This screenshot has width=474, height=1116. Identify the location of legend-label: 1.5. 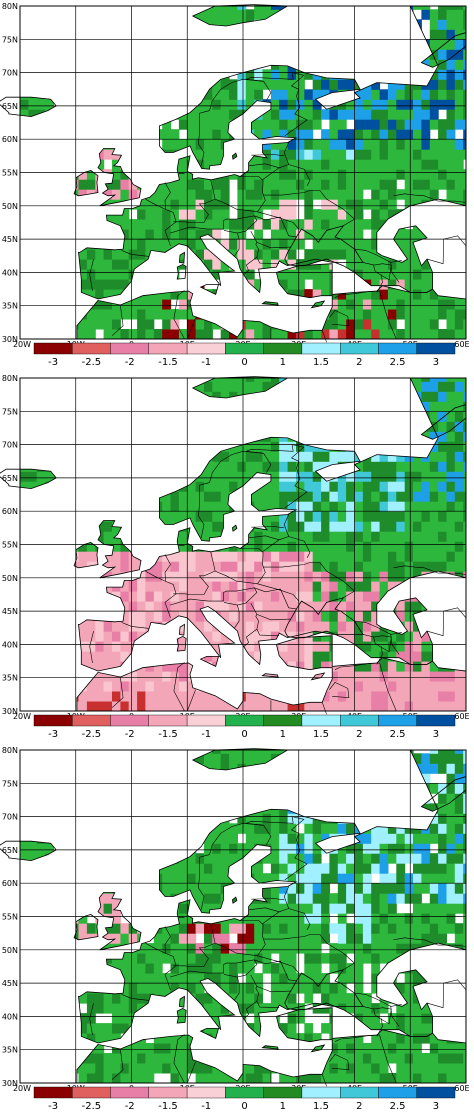
(321, 734).